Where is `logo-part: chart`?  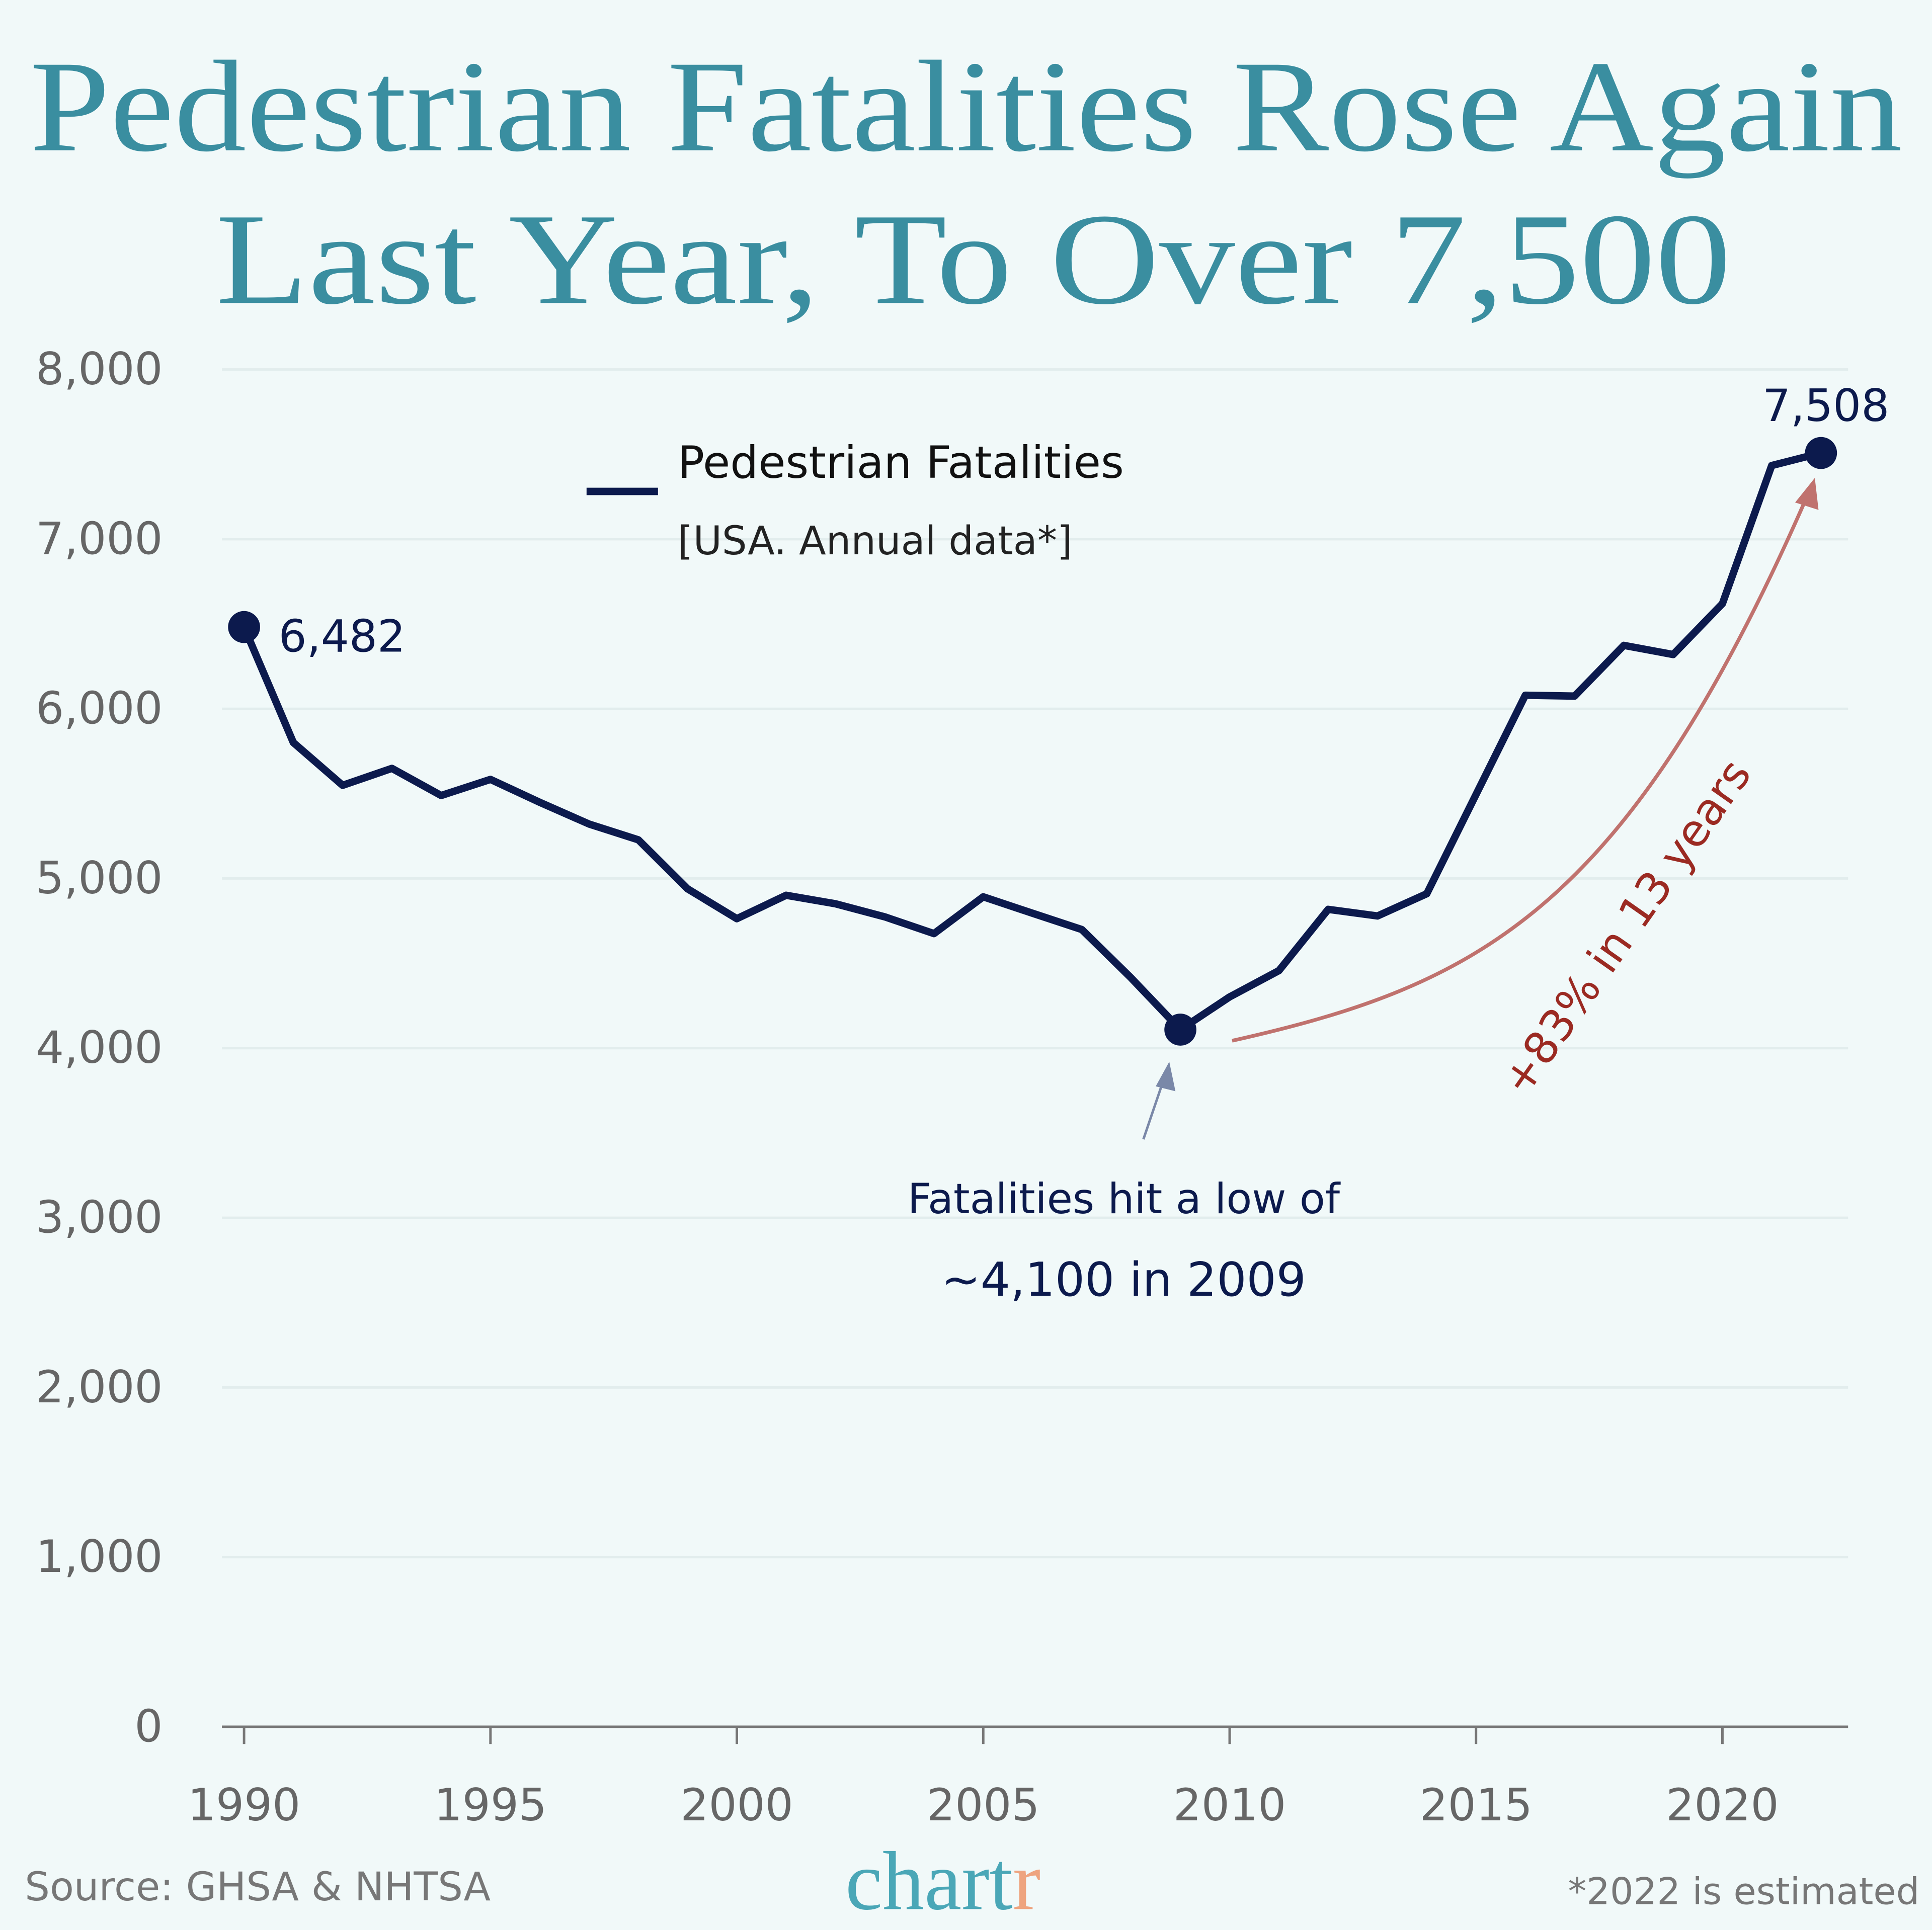 logo-part: chart is located at coordinates (929, 1881).